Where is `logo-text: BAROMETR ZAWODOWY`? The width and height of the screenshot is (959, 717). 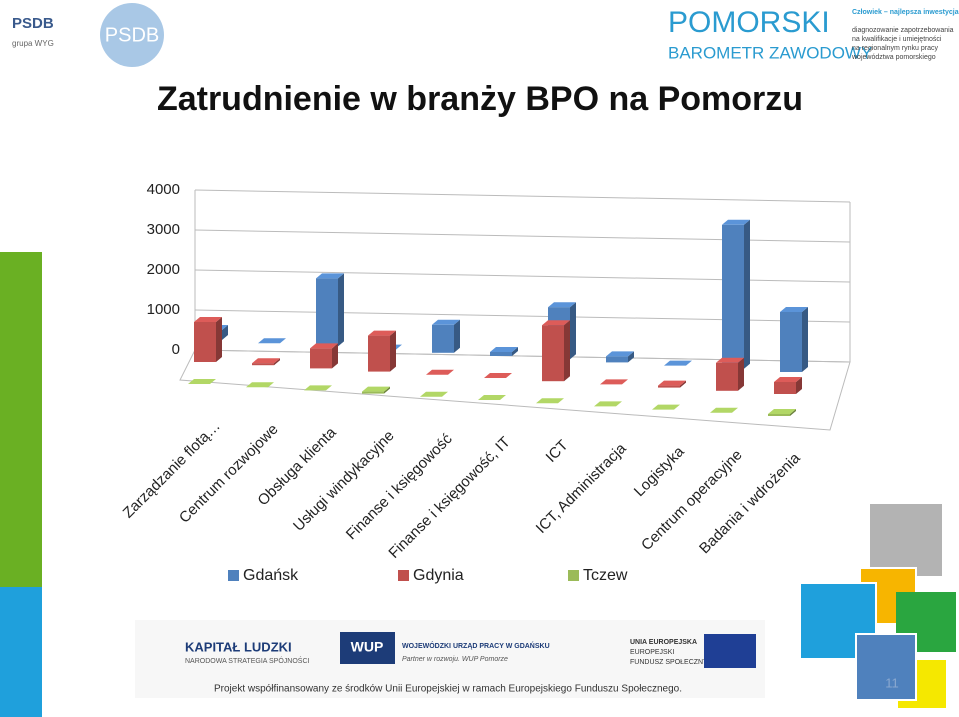
logo-text: BAROMETR ZAWODOWY is located at coordinates (770, 52).